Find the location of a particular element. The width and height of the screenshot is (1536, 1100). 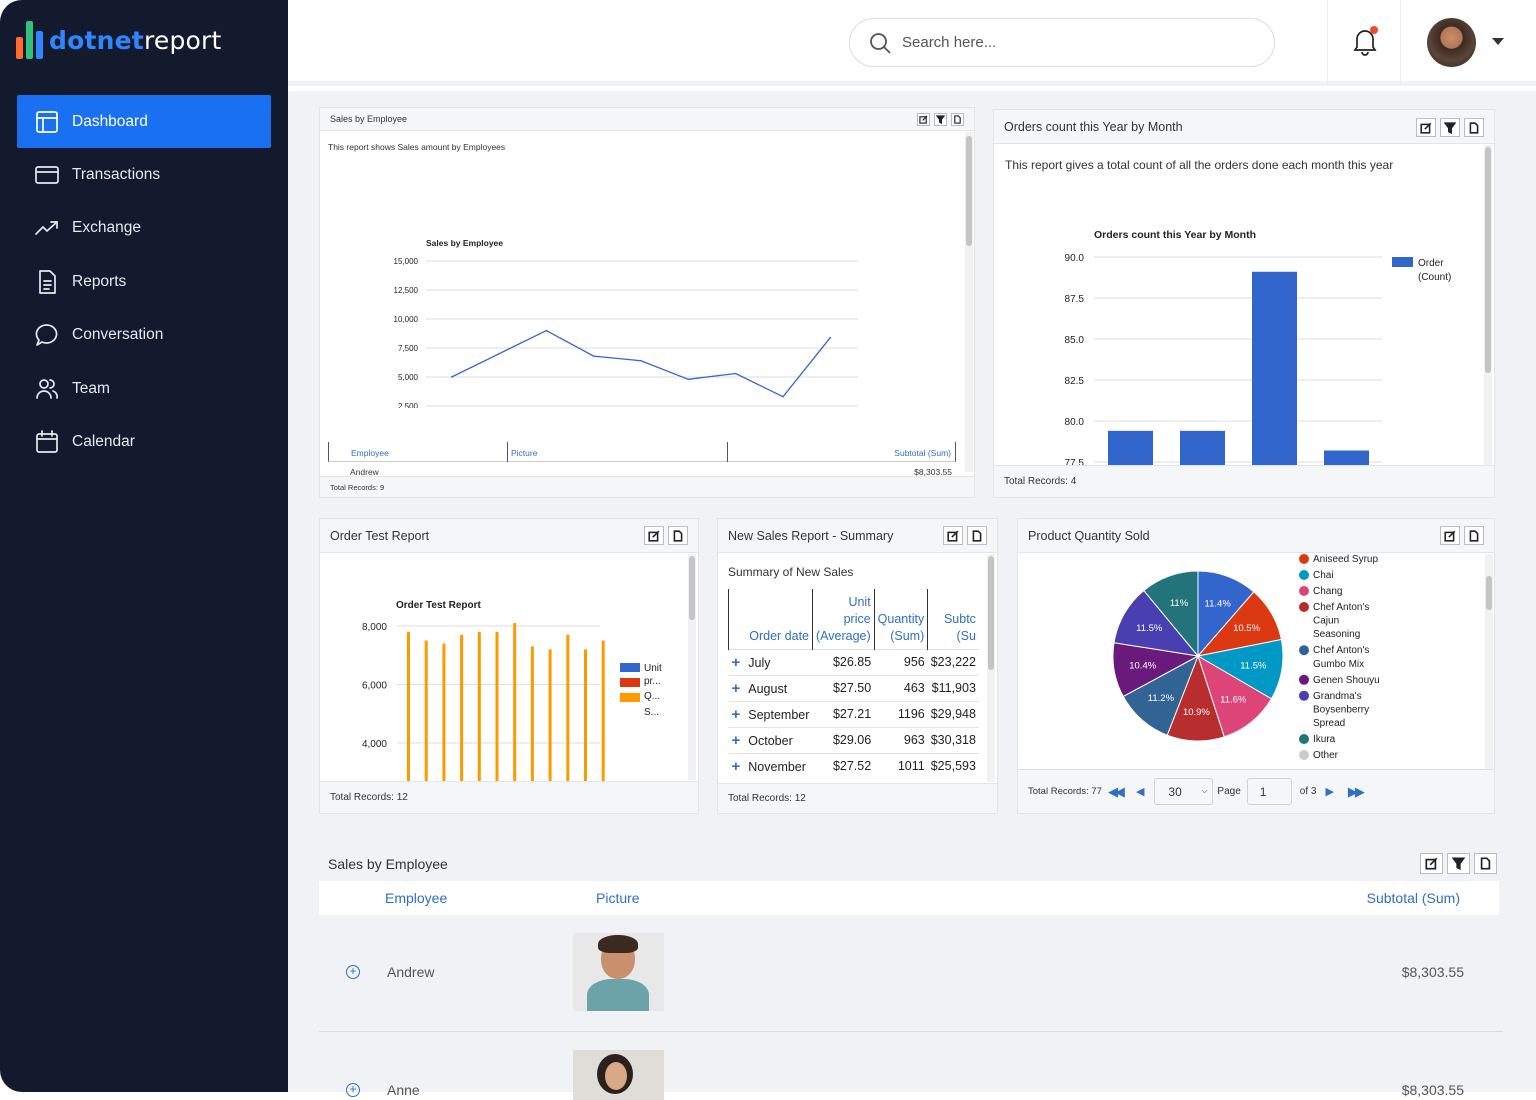

slice-label: 11.5% is located at coordinates (1149, 628).